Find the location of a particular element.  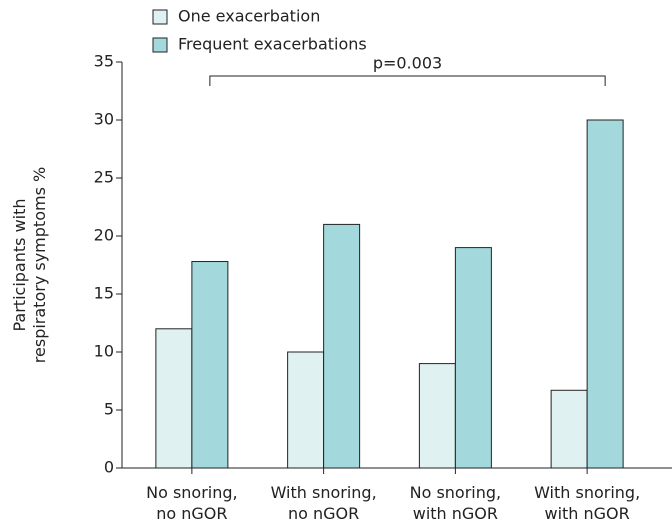

y-tick-label: 5 is located at coordinates (109, 409).